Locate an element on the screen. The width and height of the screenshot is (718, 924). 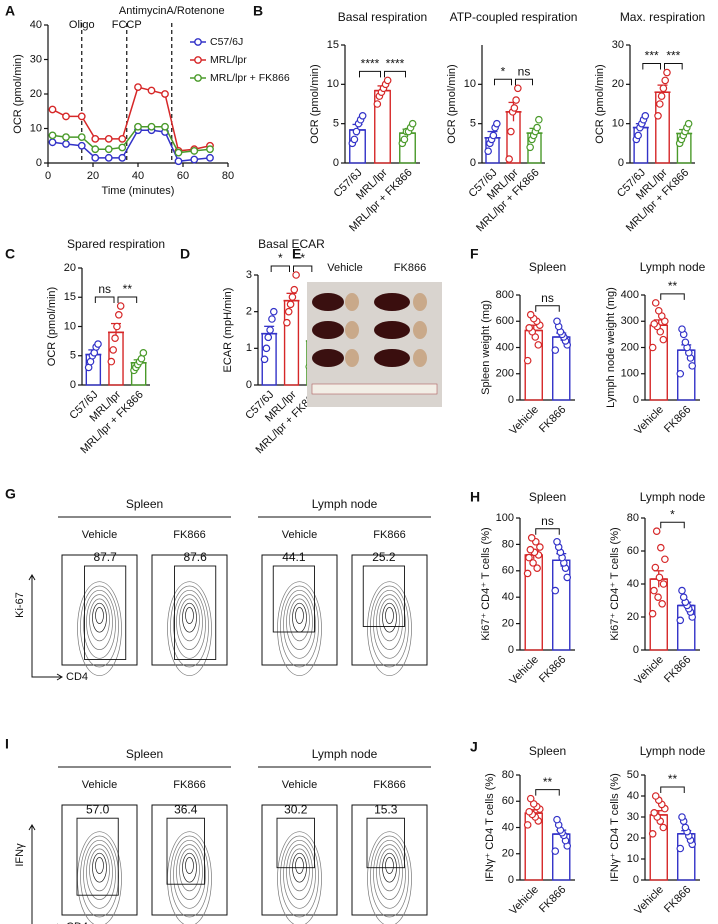
significance-label: ns is located at coordinates (547, 298).